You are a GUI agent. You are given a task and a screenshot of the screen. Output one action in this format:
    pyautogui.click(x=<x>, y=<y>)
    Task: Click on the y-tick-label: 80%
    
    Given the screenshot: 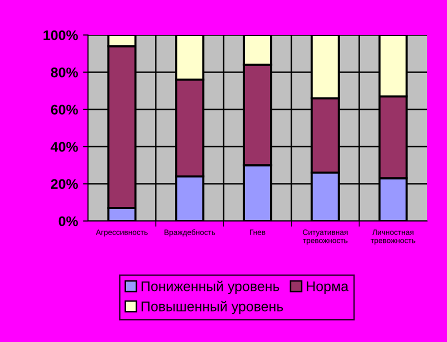 What is the action you would take?
    pyautogui.click(x=64, y=73)
    